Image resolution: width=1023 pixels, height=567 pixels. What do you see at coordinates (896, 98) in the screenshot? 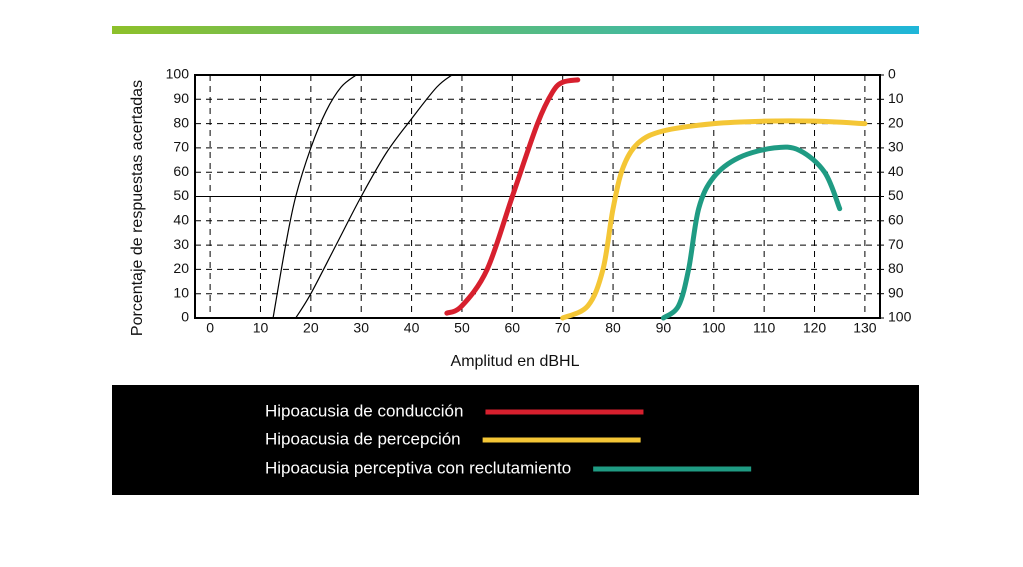
I see `y2-tick-label: 10` at bounding box center [896, 98].